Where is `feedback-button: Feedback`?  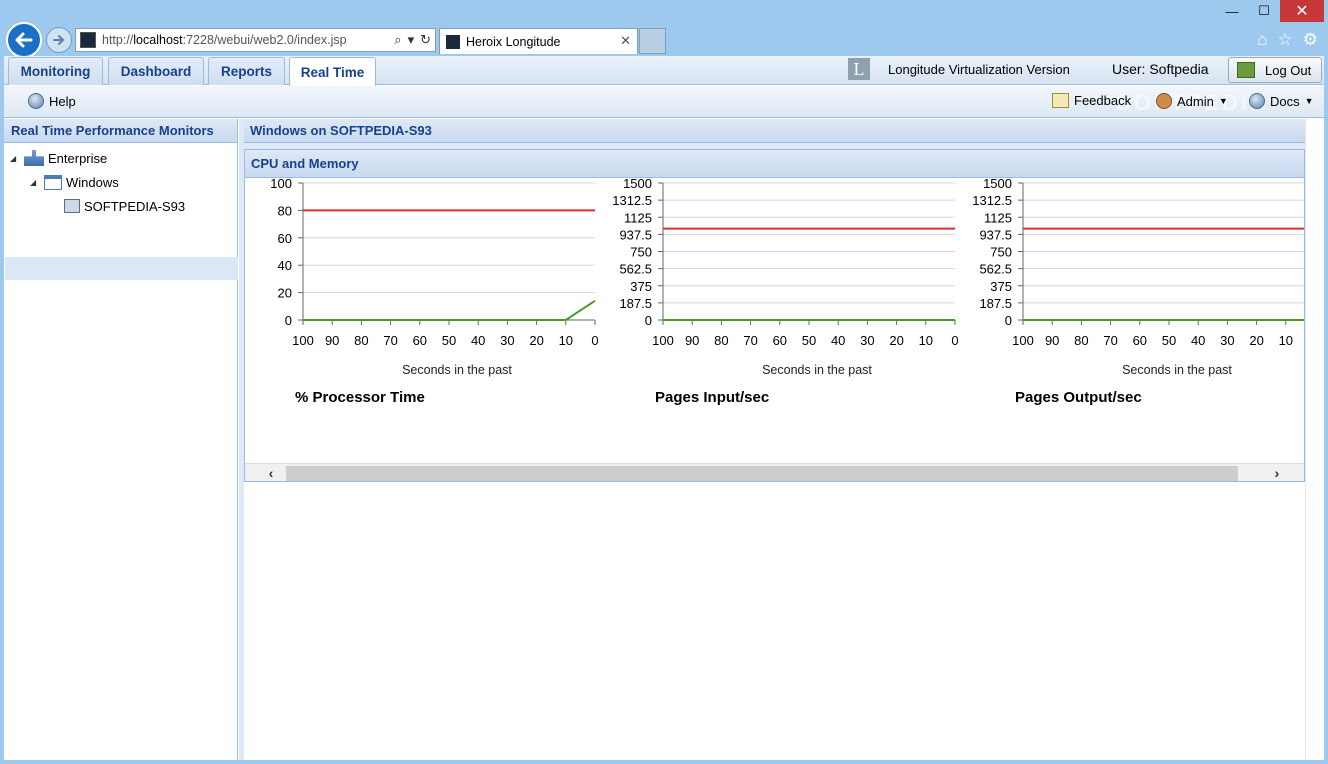 feedback-button: Feedback is located at coordinates (1091, 100).